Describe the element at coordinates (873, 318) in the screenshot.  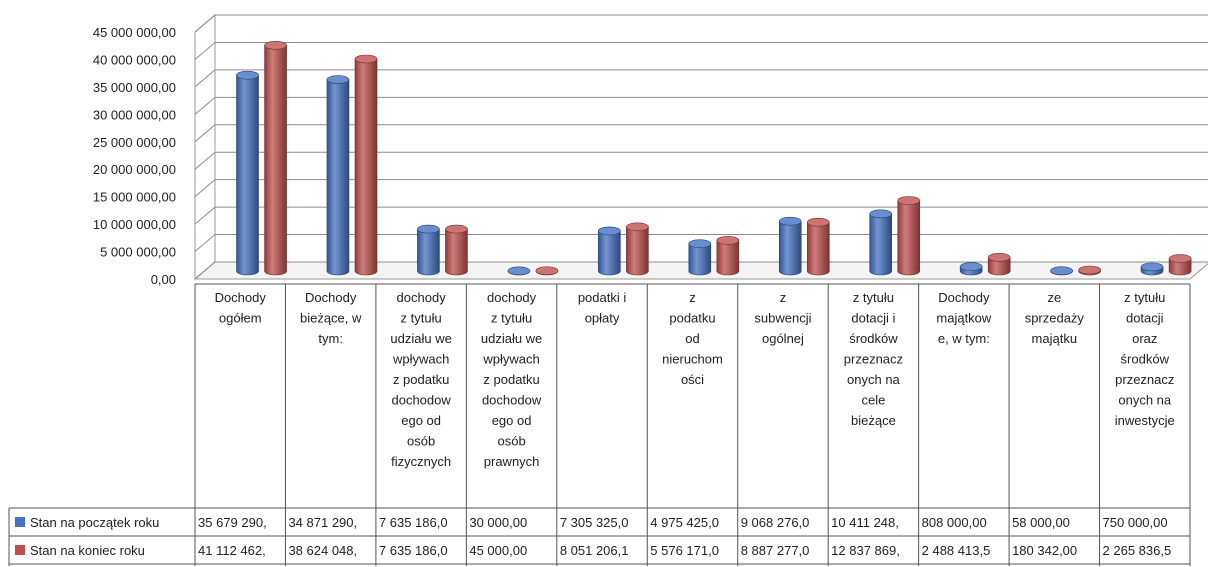
I see `category-label-line: dotacji i` at that location.